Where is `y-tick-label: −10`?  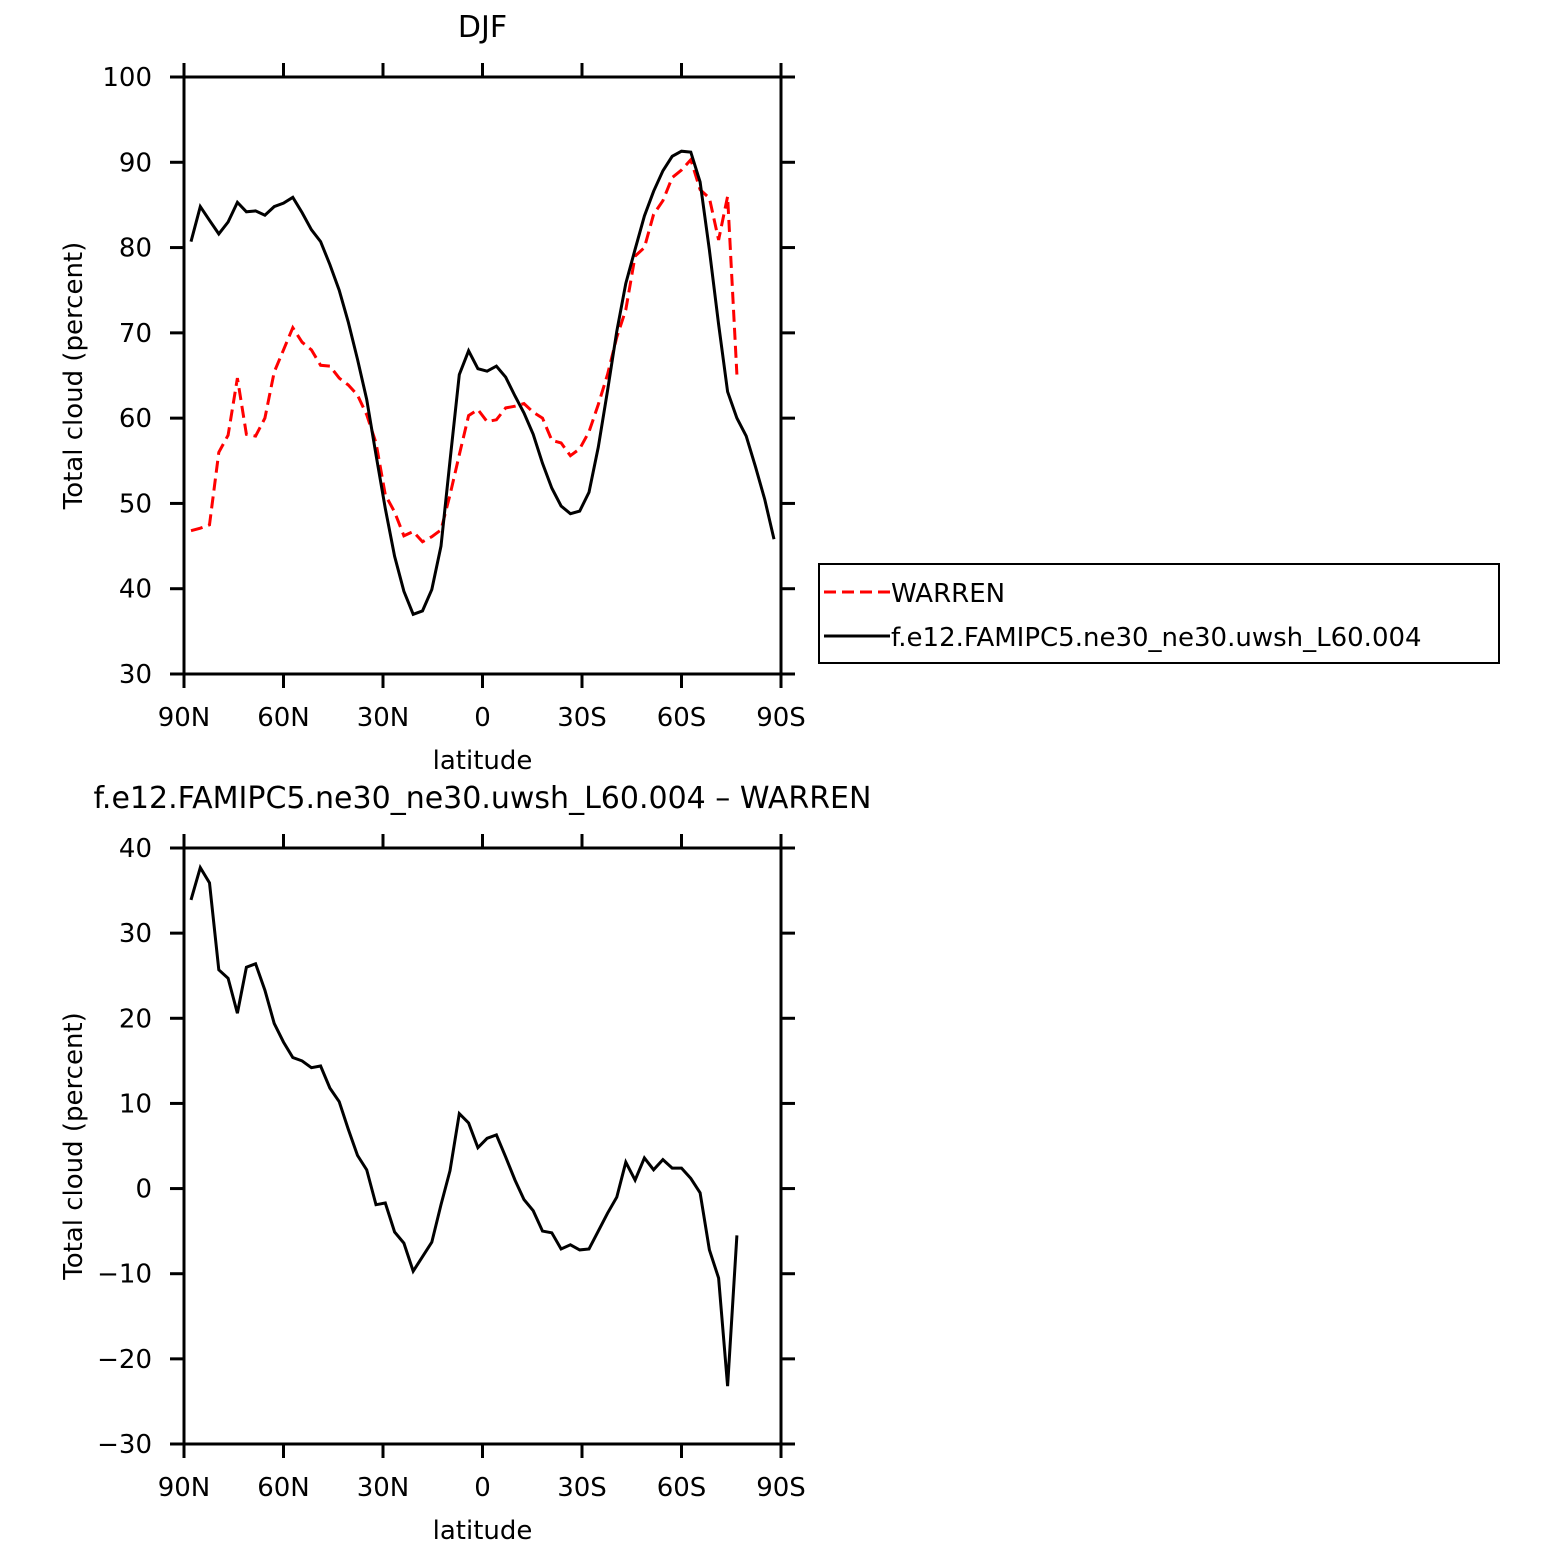 y-tick-label: −10 is located at coordinates (124, 1275).